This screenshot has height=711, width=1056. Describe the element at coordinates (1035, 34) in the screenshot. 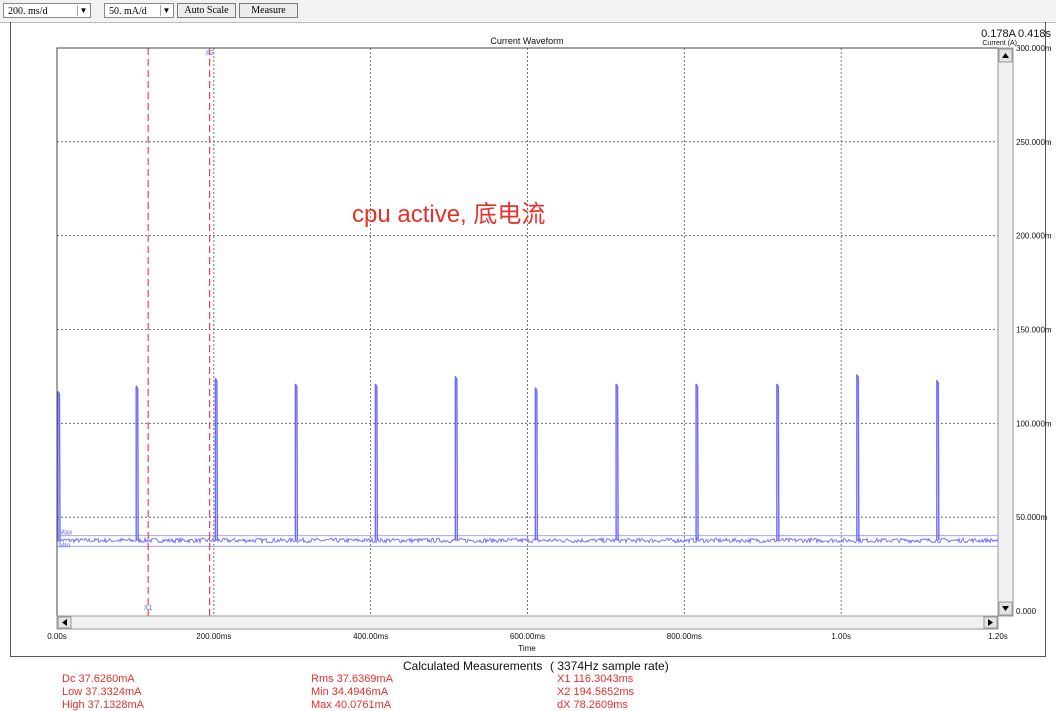

I see `time-readout: 0.418s` at that location.